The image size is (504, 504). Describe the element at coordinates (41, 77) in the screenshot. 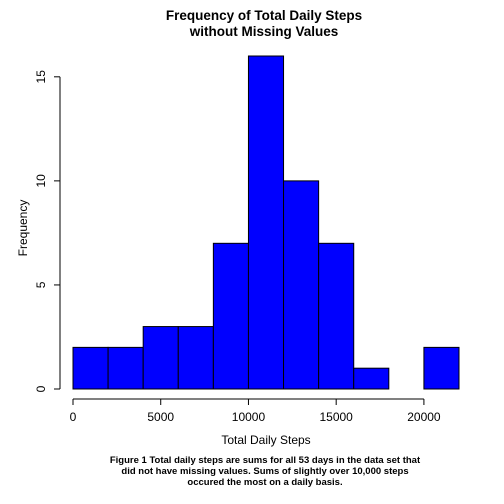

I see `y-tick-label-3: 15` at that location.